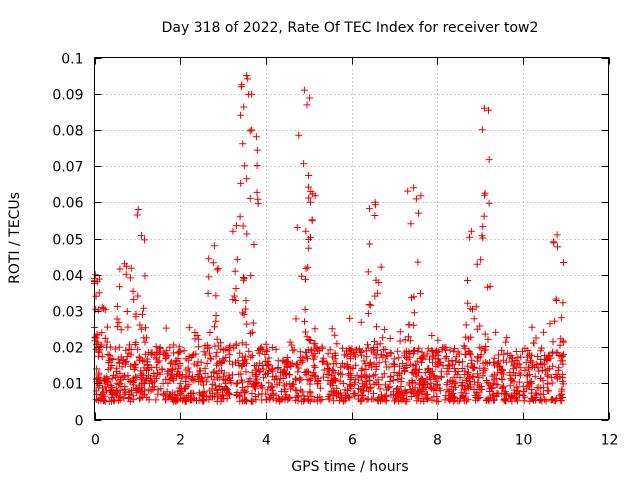 The image size is (640, 480). What do you see at coordinates (67, 132) in the screenshot?
I see `y-tick-label: 0.08` at bounding box center [67, 132].